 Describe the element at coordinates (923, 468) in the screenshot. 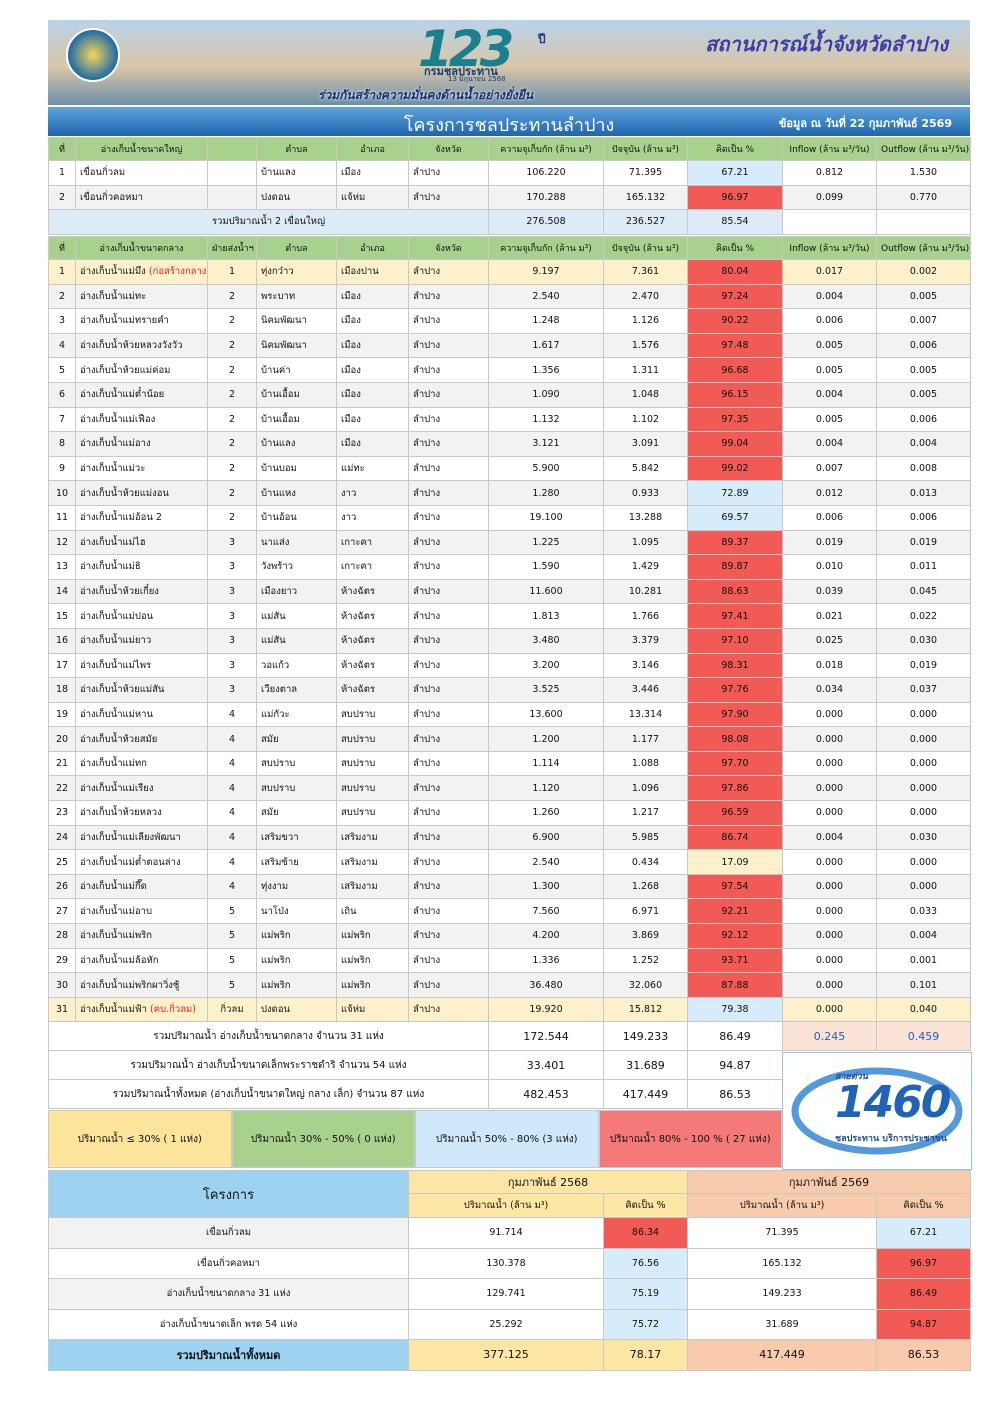

I see `cell: 0.008` at that location.